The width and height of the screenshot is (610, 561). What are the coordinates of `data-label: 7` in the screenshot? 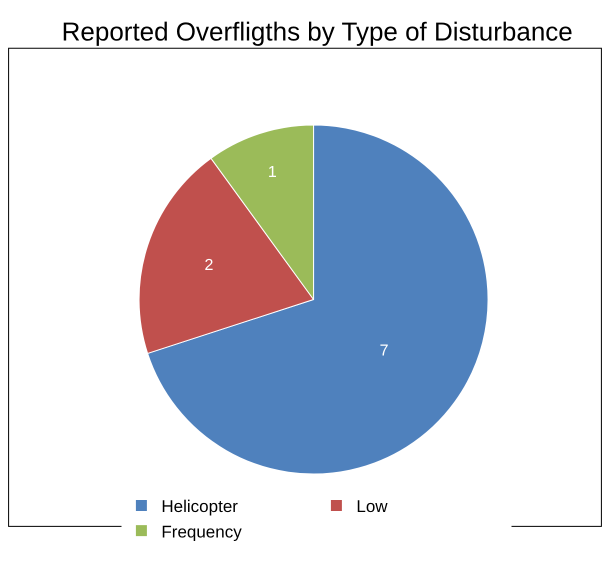 It's located at (384, 351).